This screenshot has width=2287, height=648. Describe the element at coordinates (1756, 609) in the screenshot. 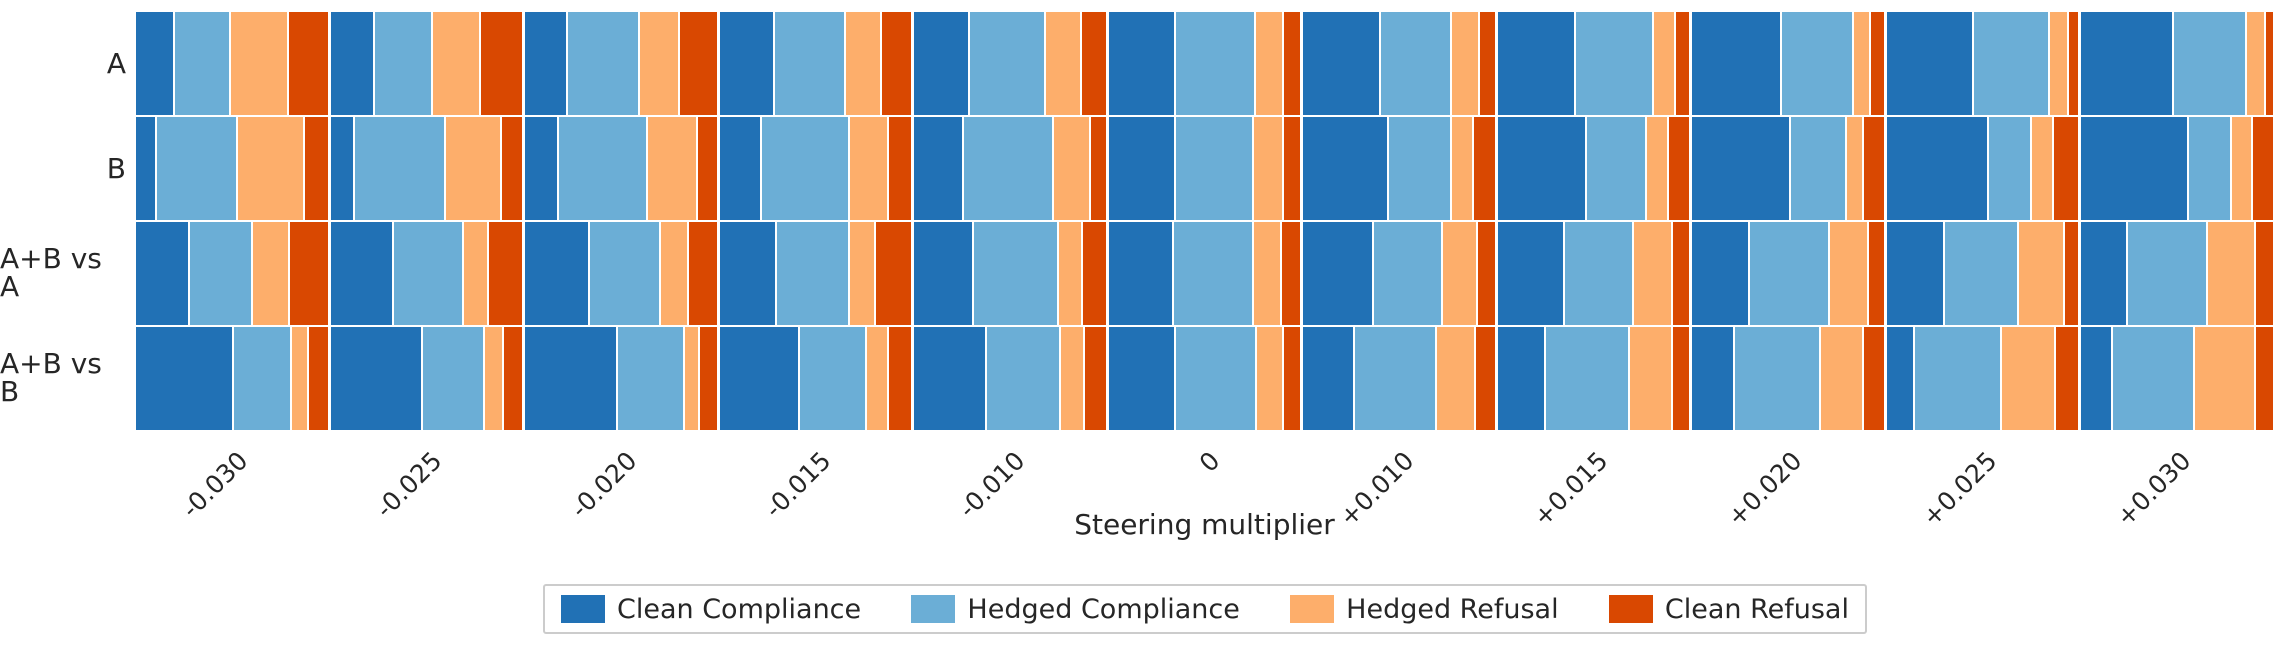

I see `legend-label: Clean Refusal` at that location.